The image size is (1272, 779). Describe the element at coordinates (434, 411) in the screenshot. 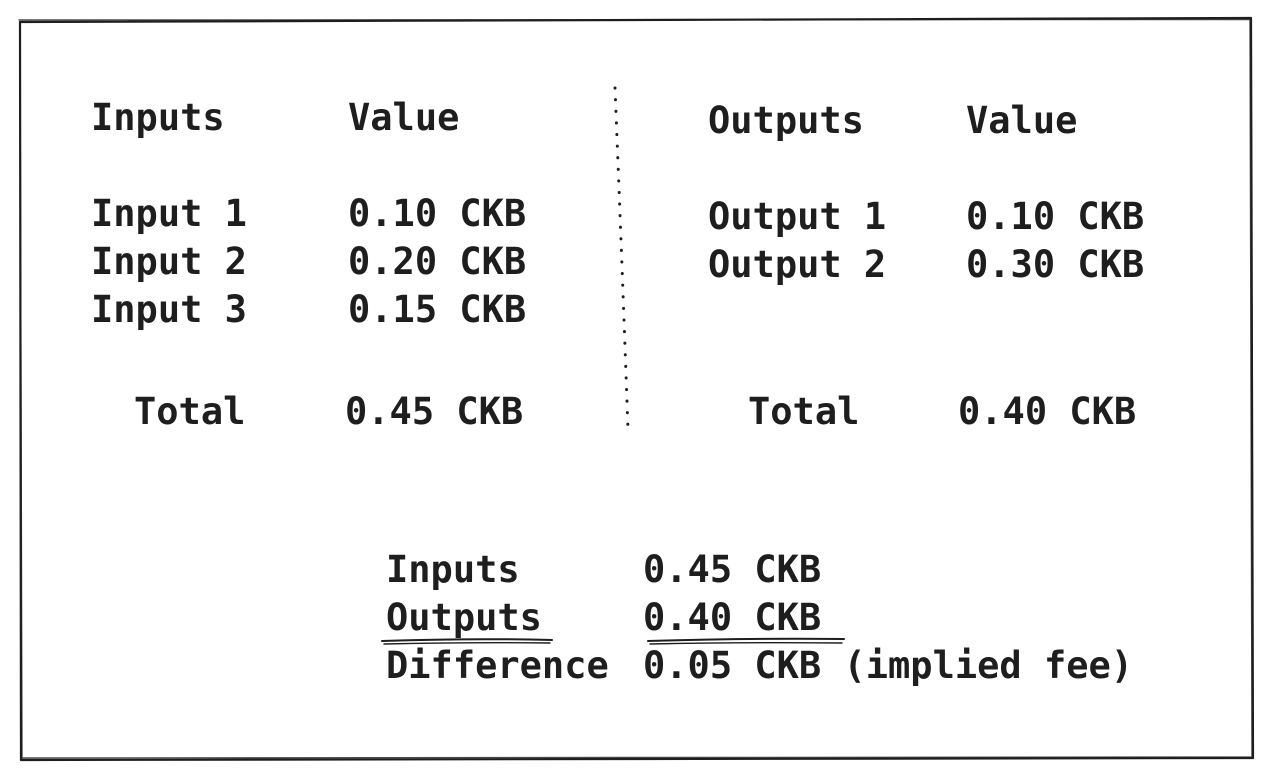

I see `inputs-total-value: 0.45 CKB` at that location.